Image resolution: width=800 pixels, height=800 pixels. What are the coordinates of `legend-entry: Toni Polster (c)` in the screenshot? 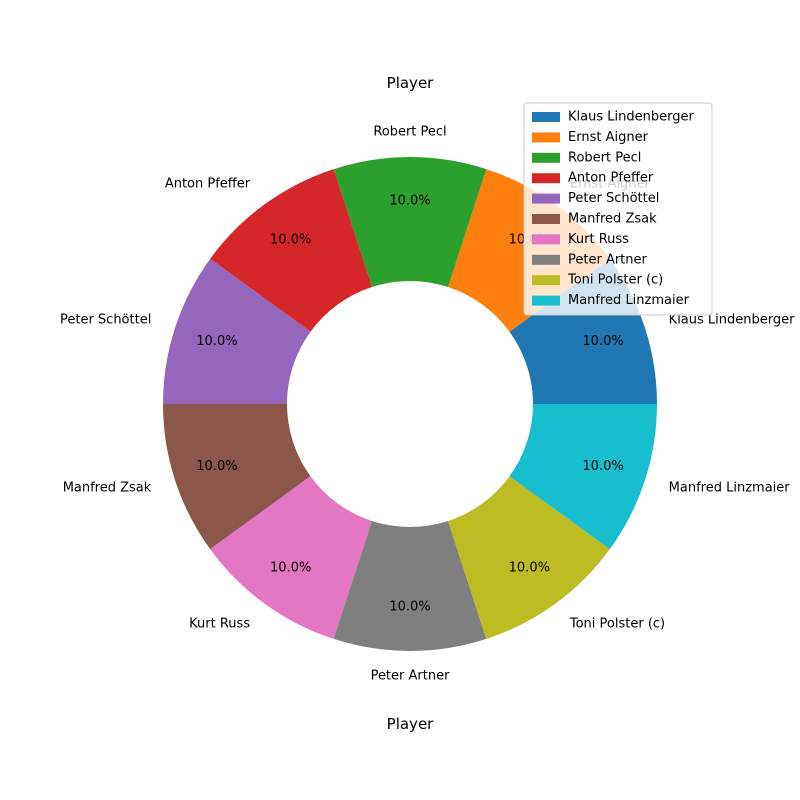 It's located at (615, 280).